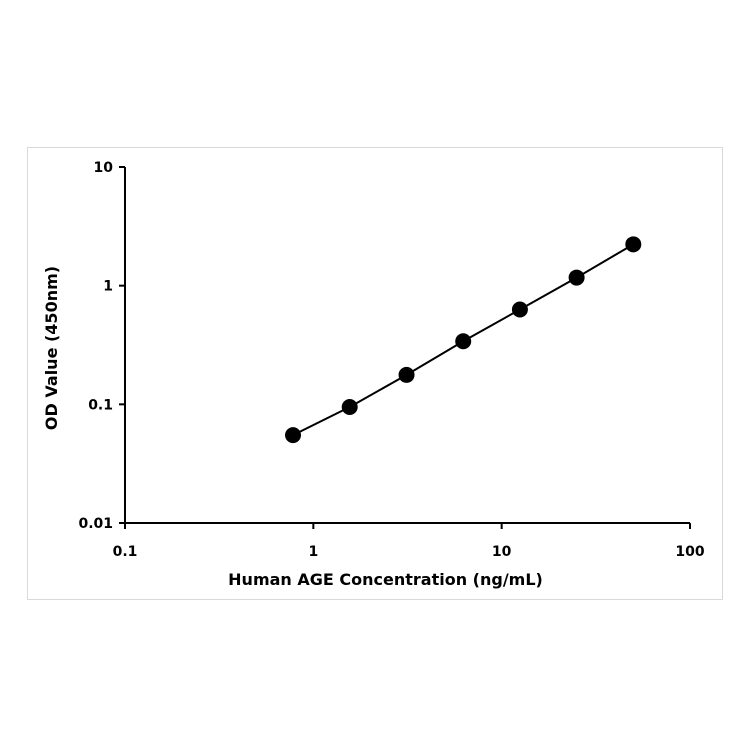 This screenshot has height=750, width=750. I want to click on y-axis-title: OD Value (450nm), so click(51, 348).